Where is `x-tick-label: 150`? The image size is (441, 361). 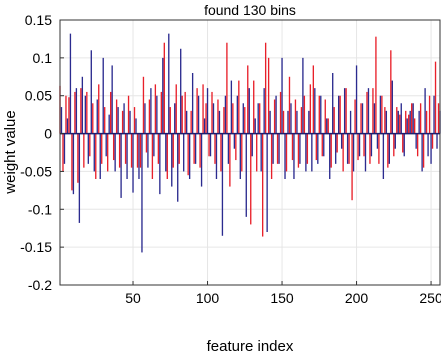
x-tick-label: 150 is located at coordinates (282, 298).